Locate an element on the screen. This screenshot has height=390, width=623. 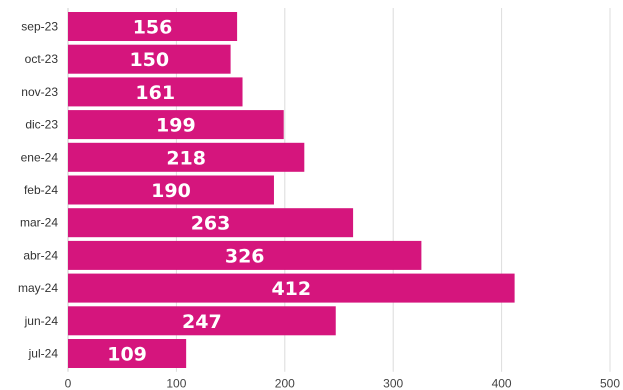
bar-value-label: 247 is located at coordinates (202, 322).